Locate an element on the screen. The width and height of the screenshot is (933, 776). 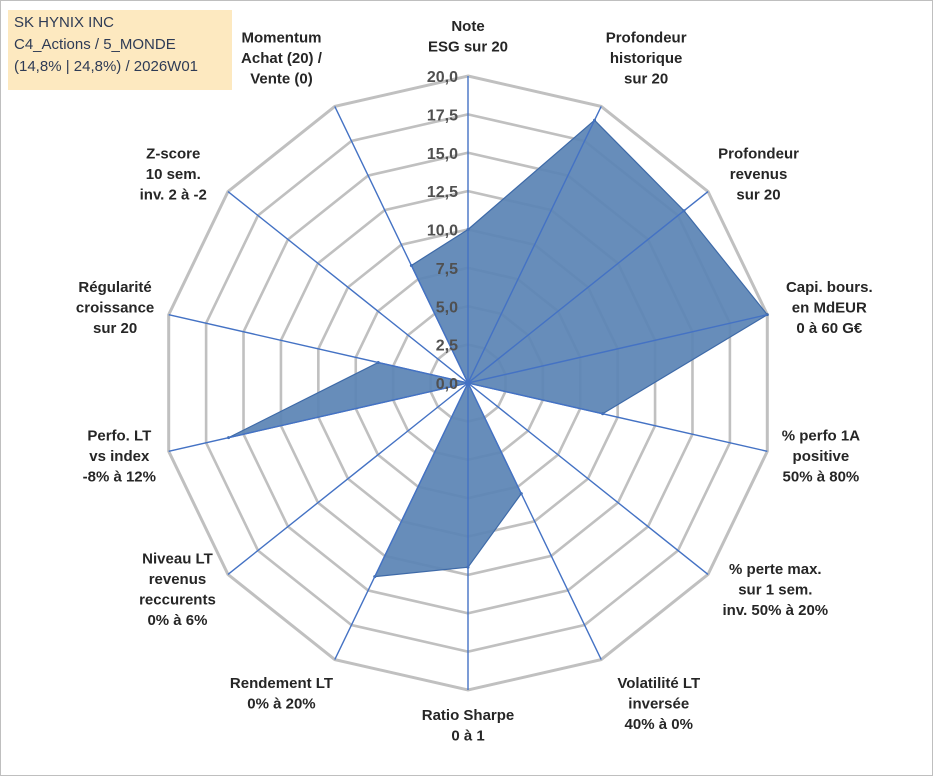
axis-label: Rendement LT 0% à 20% is located at coordinates (281, 694).